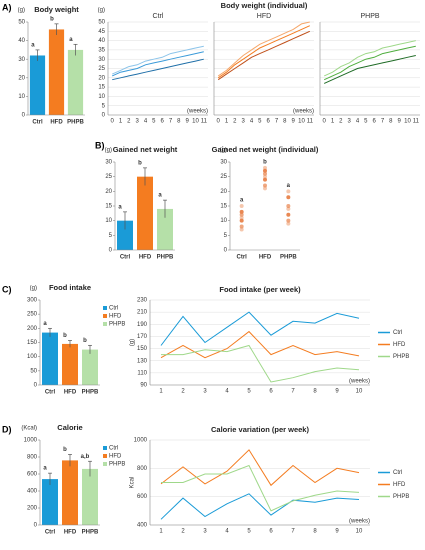 The height and width of the screenshot is (550, 425). I want to click on y-tick-label: 5, so click(226, 236).